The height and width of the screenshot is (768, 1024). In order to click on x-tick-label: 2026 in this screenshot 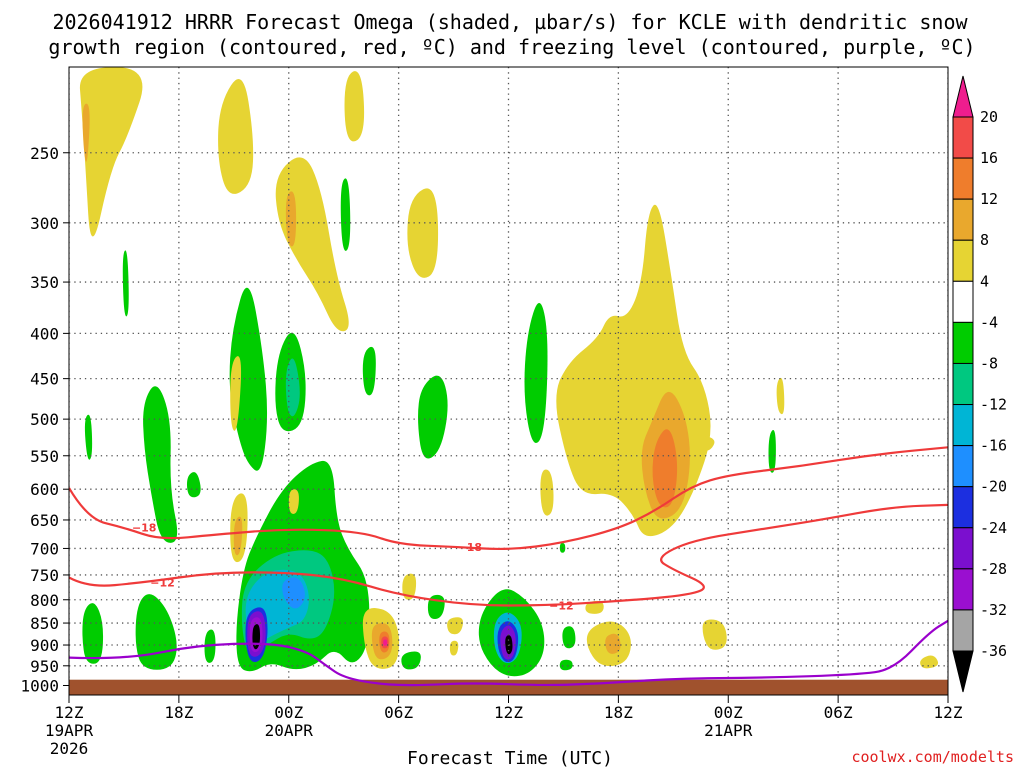, I will do `click(69, 748)`.